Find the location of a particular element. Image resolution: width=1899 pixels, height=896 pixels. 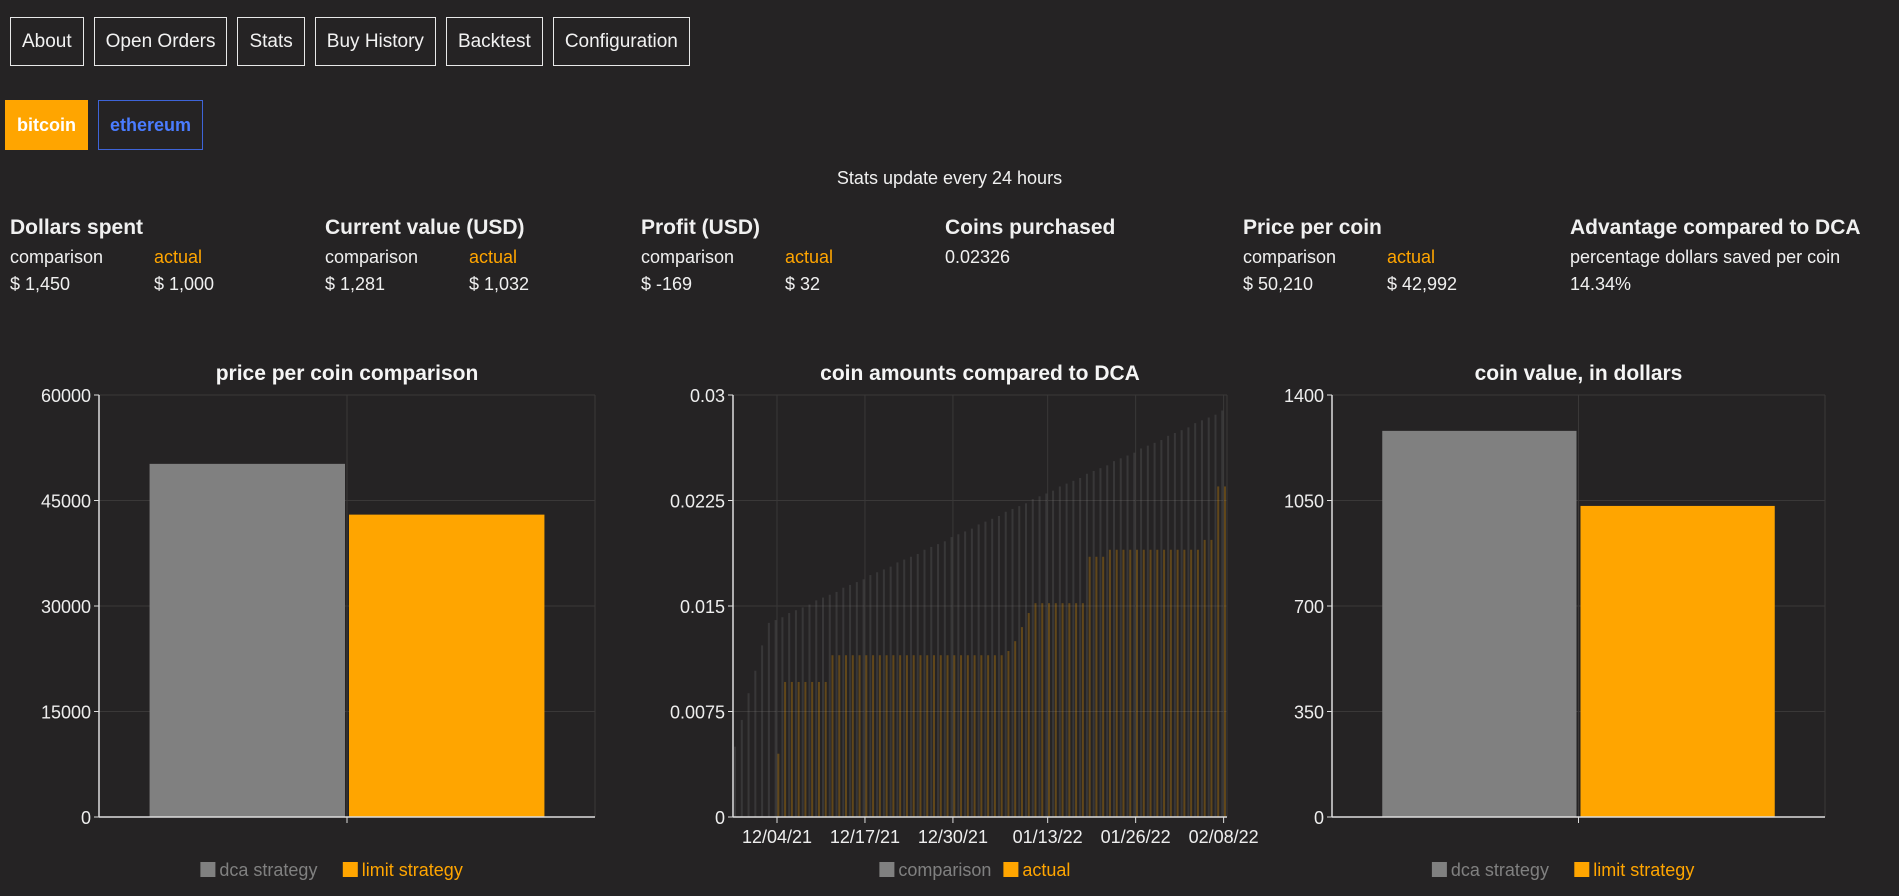

legend-label: dca strategy is located at coordinates (268, 870).